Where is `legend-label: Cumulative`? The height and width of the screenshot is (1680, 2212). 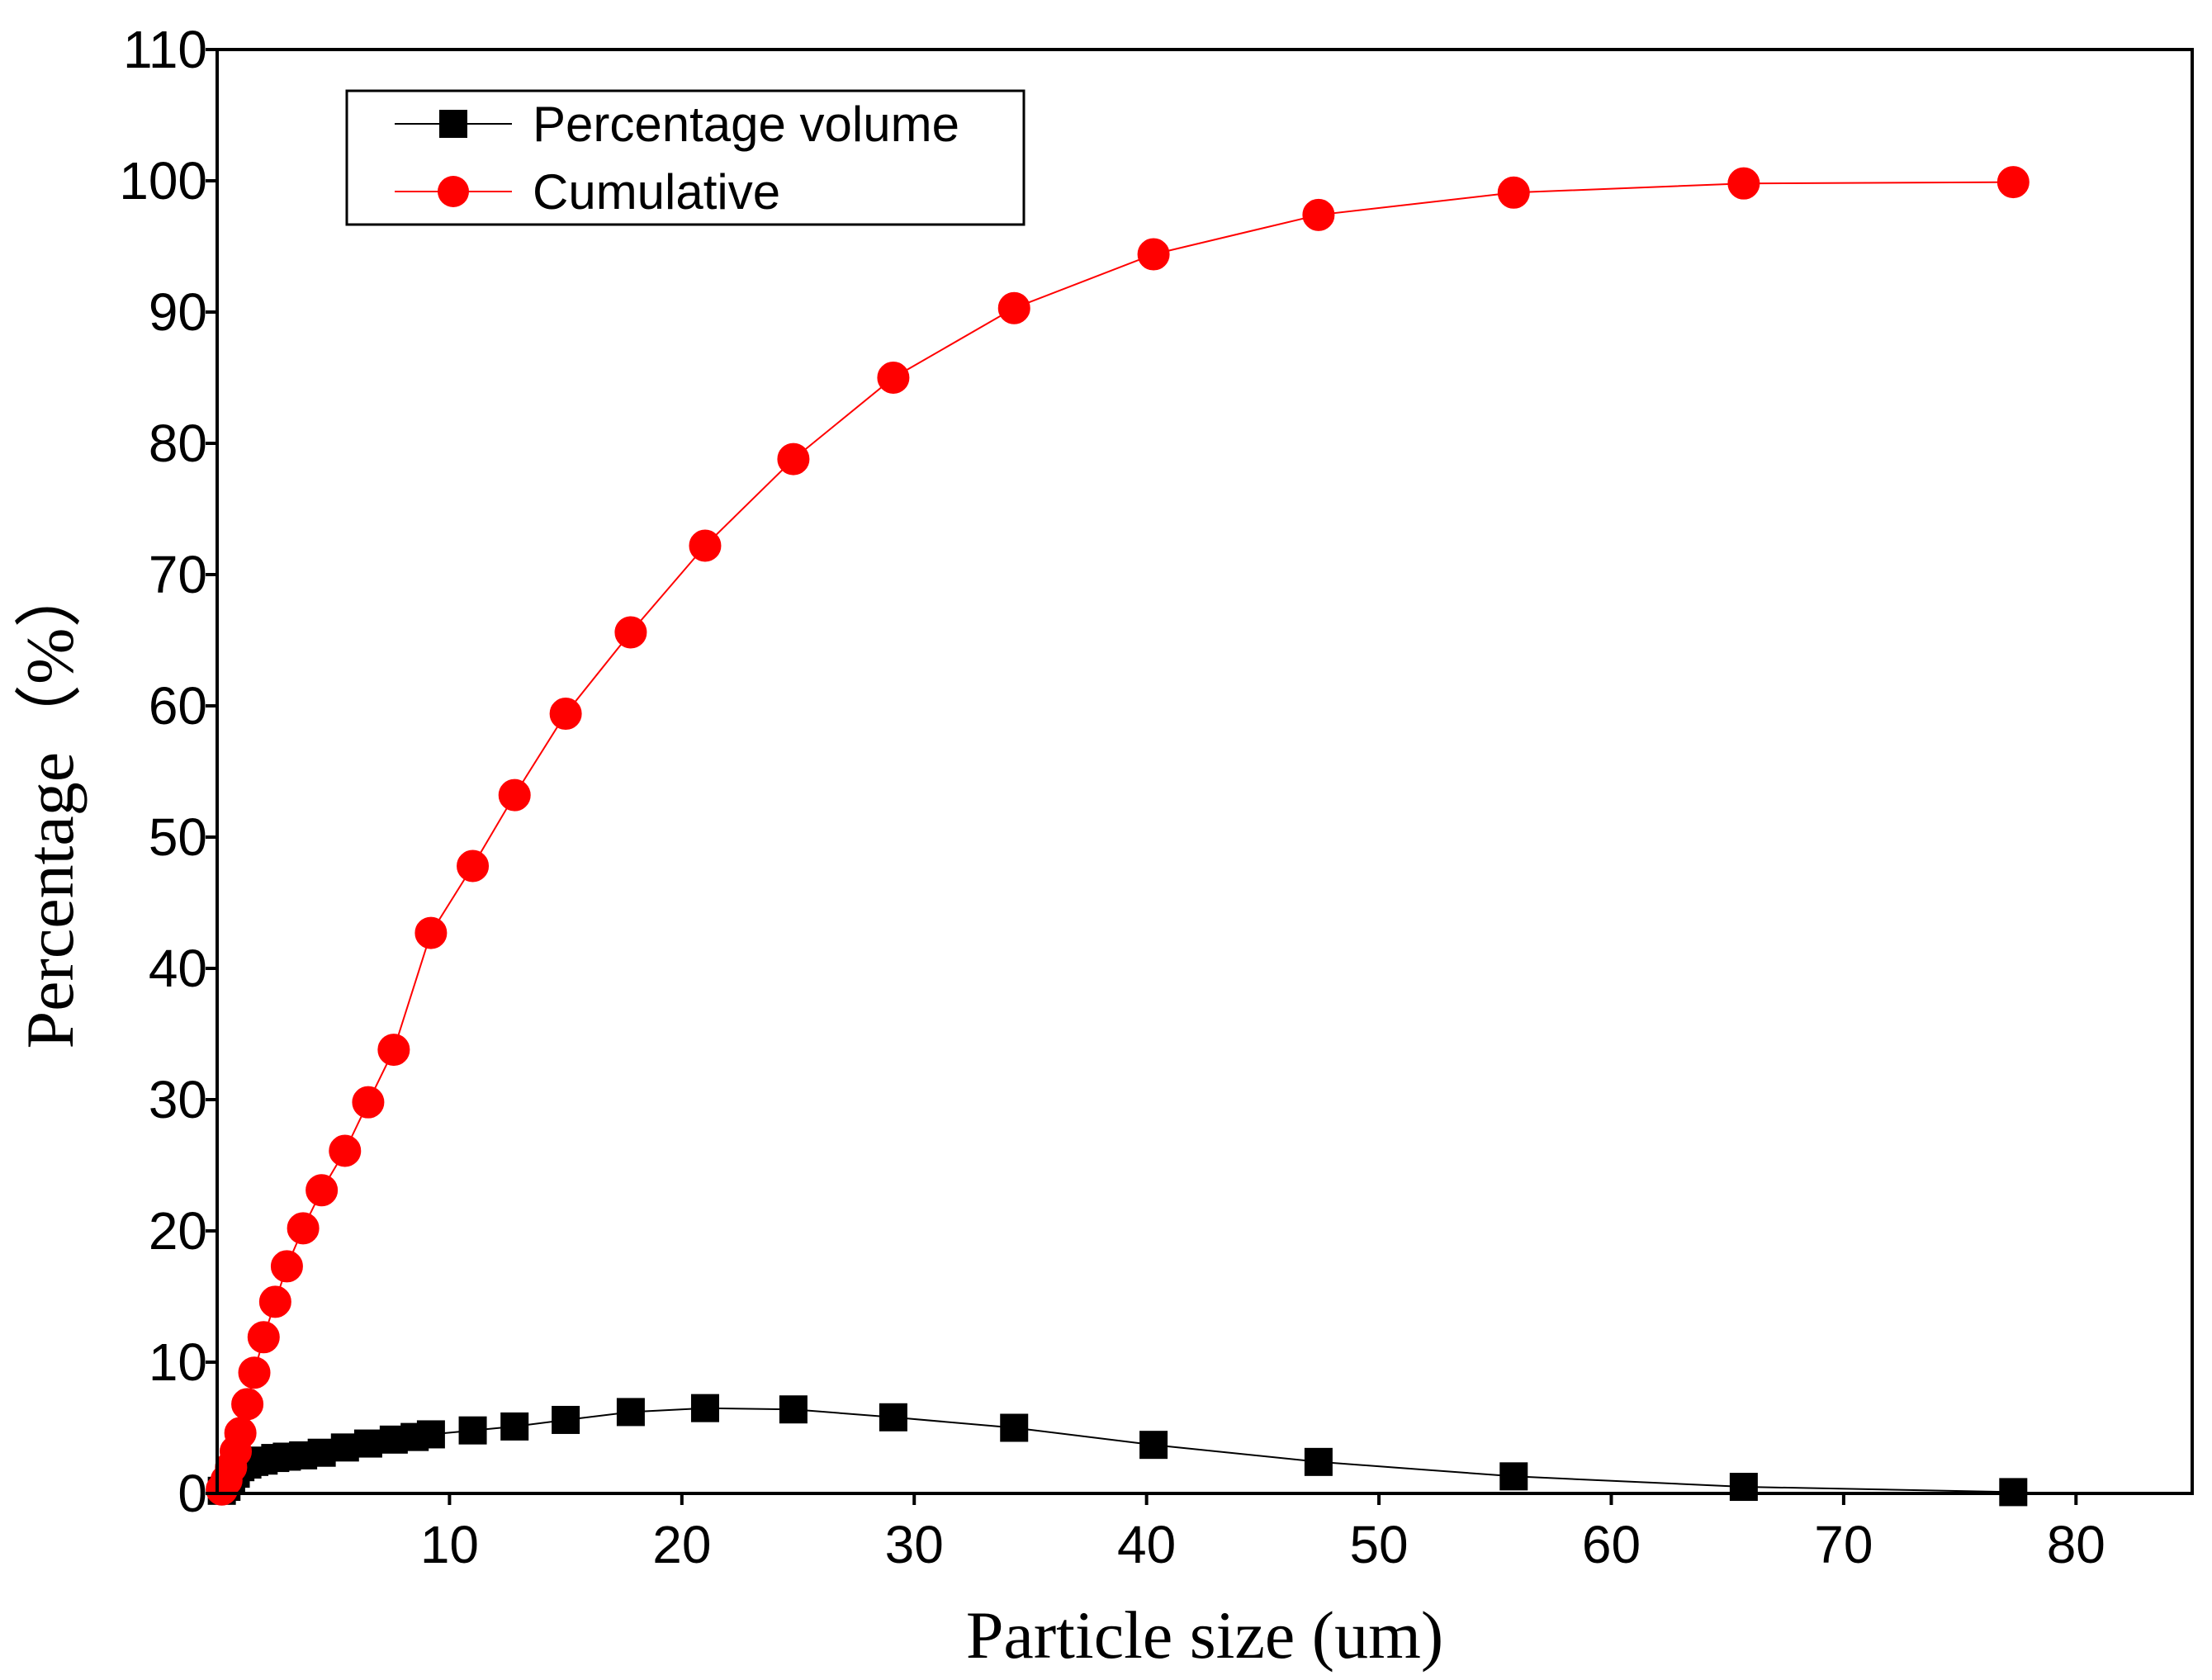 legend-label: Cumulative is located at coordinates (656, 192).